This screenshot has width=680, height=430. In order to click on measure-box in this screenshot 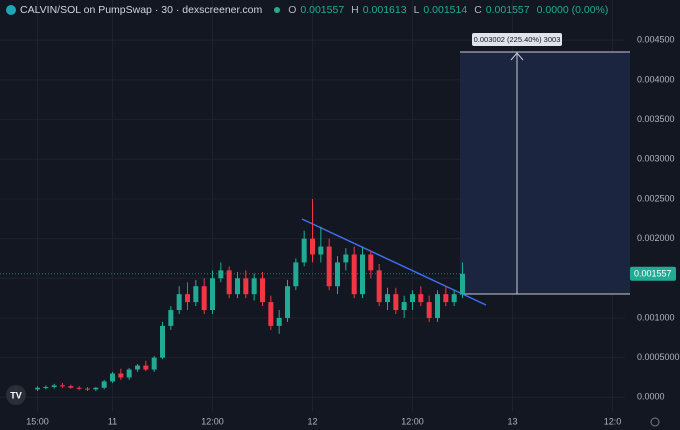, I will do `click(545, 173)`.